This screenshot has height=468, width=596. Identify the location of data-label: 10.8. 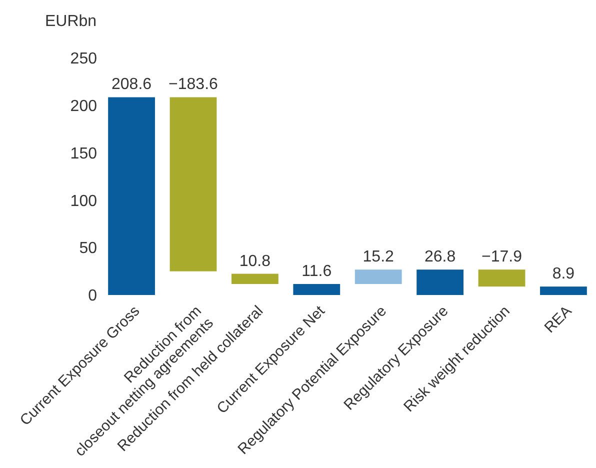
(255, 261).